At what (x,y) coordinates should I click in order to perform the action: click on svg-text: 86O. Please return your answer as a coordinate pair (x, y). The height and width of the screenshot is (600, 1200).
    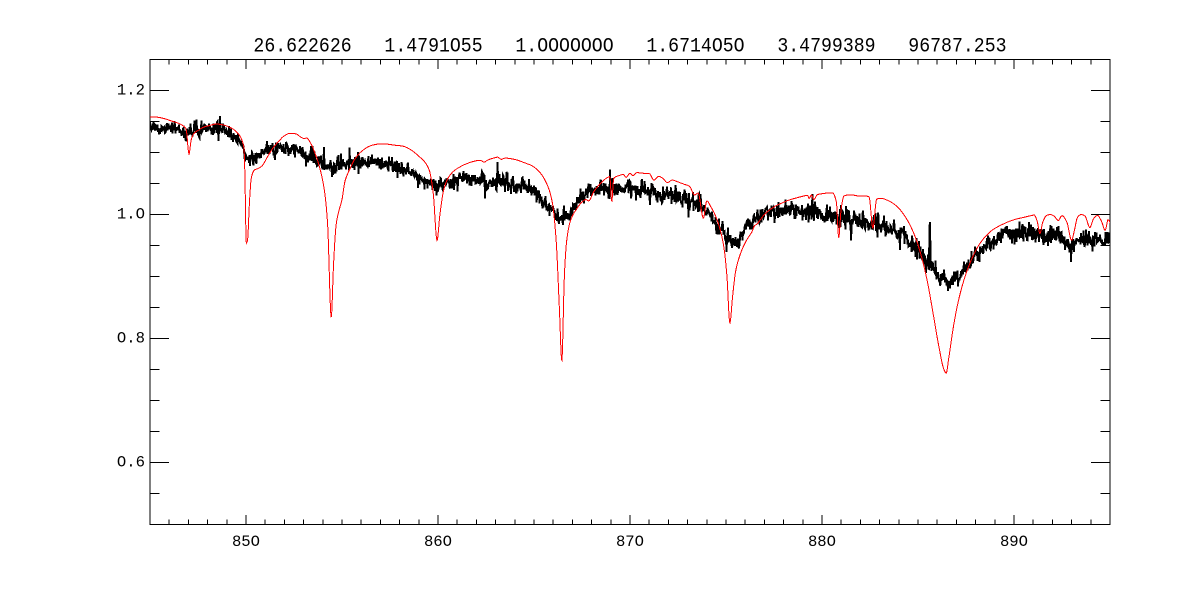
    Looking at the image, I should click on (438, 542).